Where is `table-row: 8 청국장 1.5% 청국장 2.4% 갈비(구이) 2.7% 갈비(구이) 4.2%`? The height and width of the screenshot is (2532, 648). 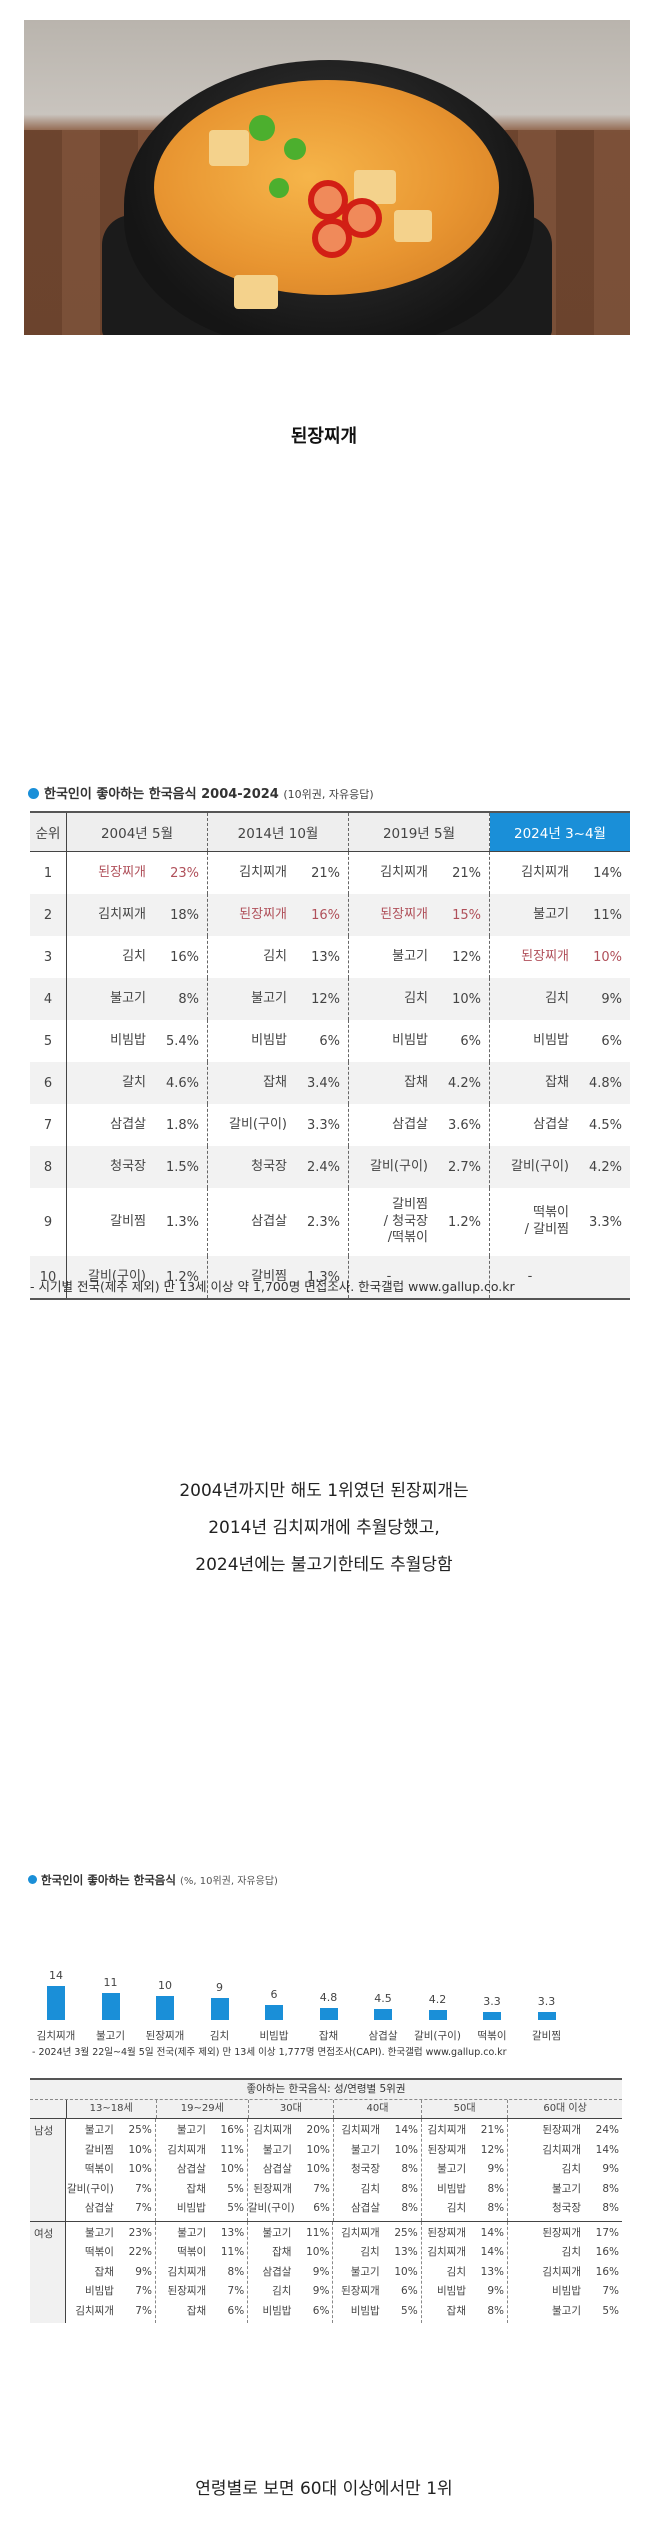 table-row: 8 청국장 1.5% 청국장 2.4% 갈비(구이) 2.7% 갈비(구이) 4.2% is located at coordinates (330, 1167).